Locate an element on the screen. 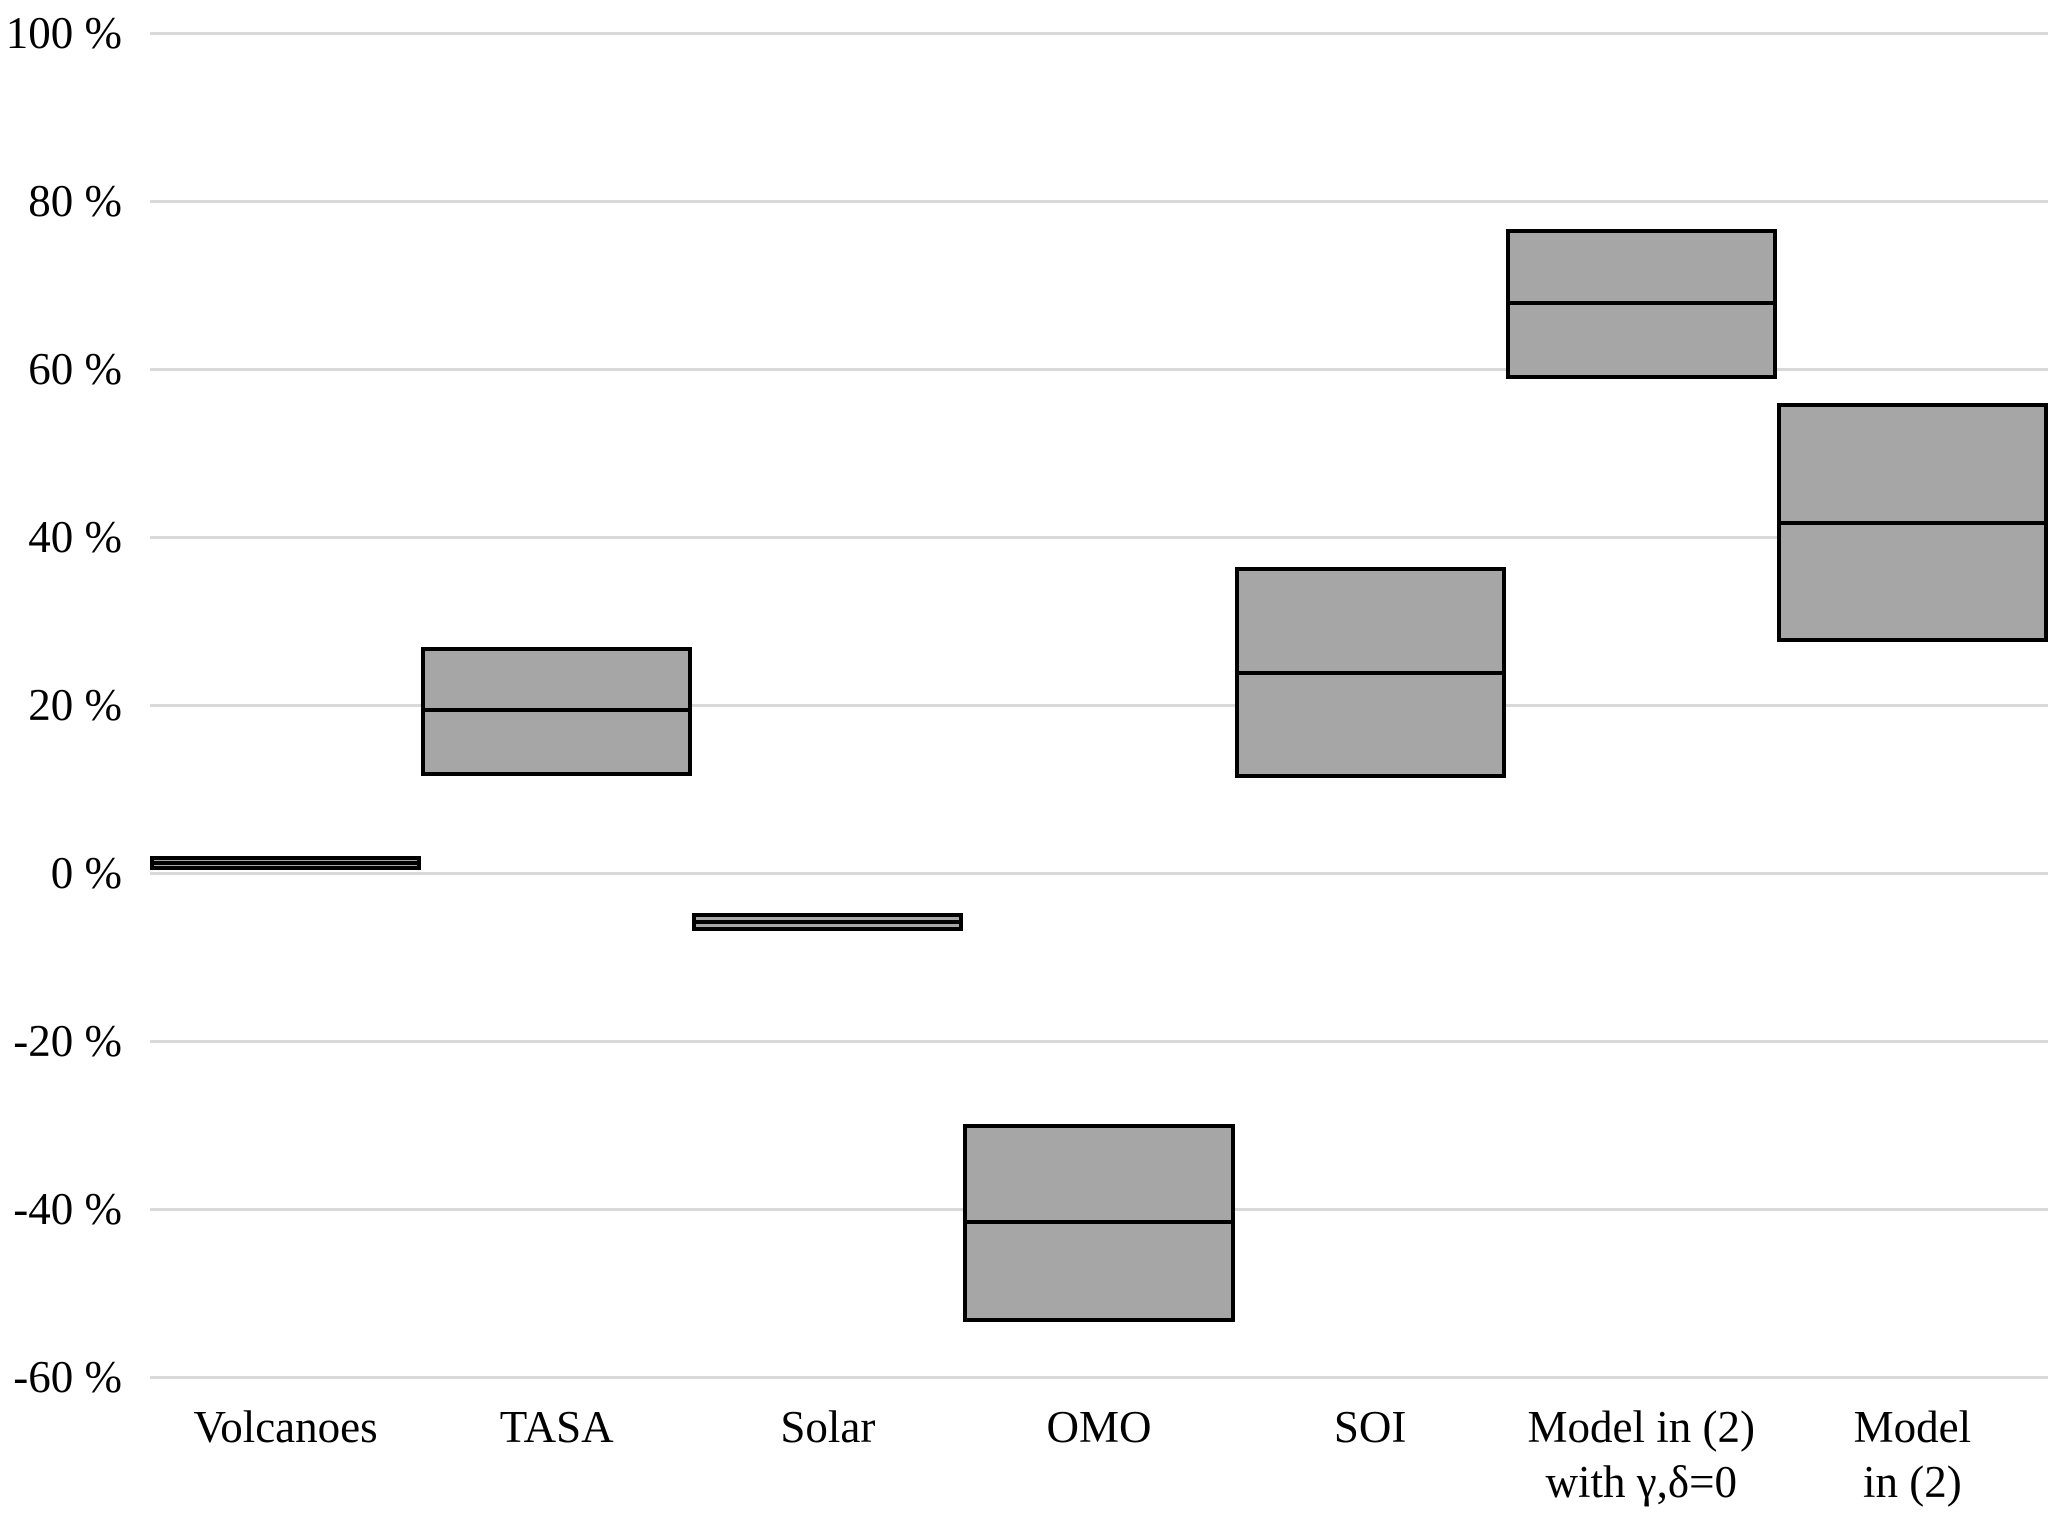 Image resolution: width=2067 pixels, height=1519 pixels. x-category-label: Volcanoes is located at coordinates (285, 1427).